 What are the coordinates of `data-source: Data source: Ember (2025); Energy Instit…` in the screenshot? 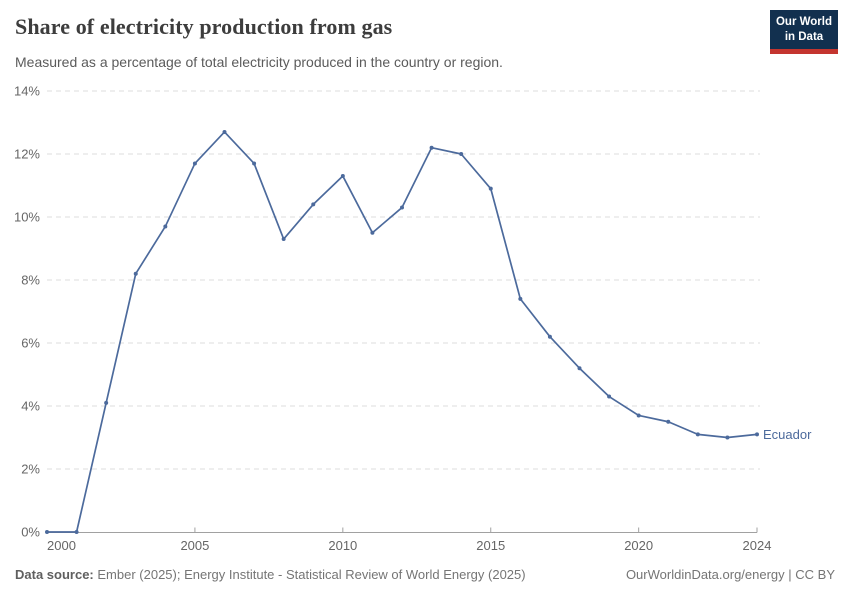 It's located at (270, 574).